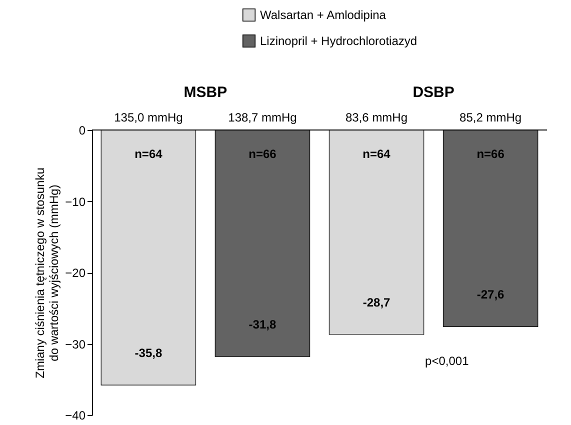 Image resolution: width=571 pixels, height=425 pixels. I want to click on data-label: -27,6, so click(490, 295).